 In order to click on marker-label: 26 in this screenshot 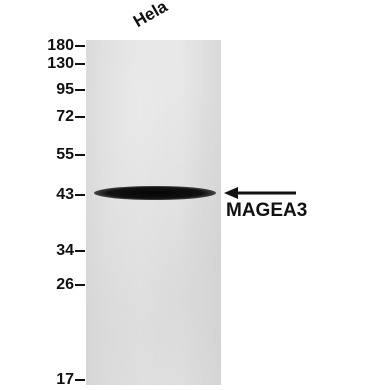, I will do `click(65, 284)`.